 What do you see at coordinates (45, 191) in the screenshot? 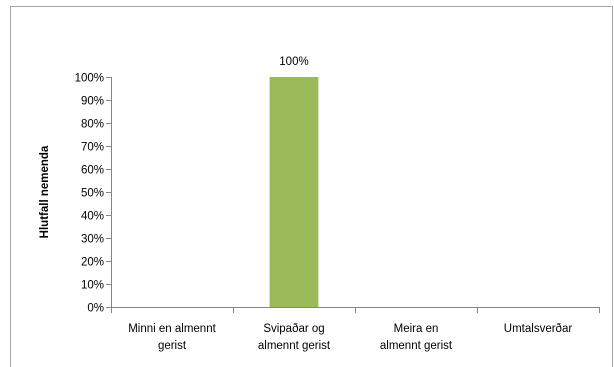
I see `y-axis-title: Hlutfall nemenda` at bounding box center [45, 191].